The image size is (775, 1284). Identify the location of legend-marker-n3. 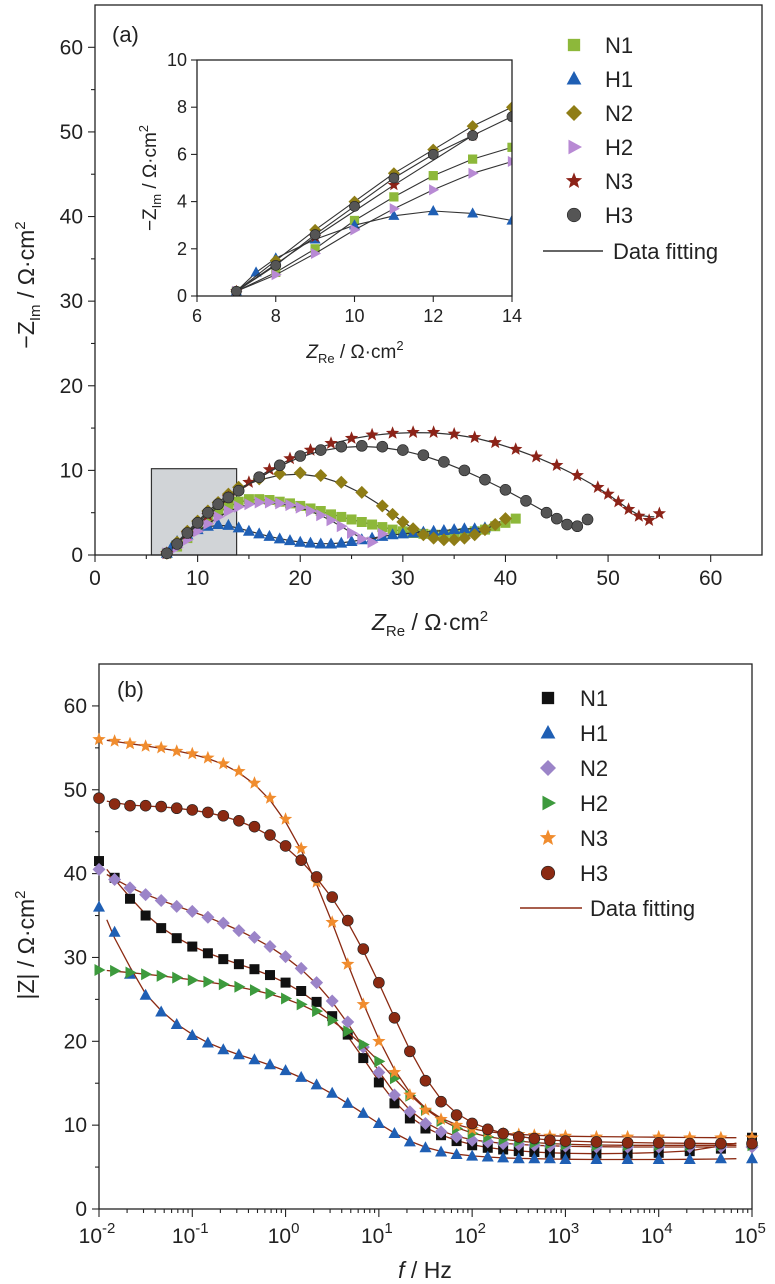
(574, 180).